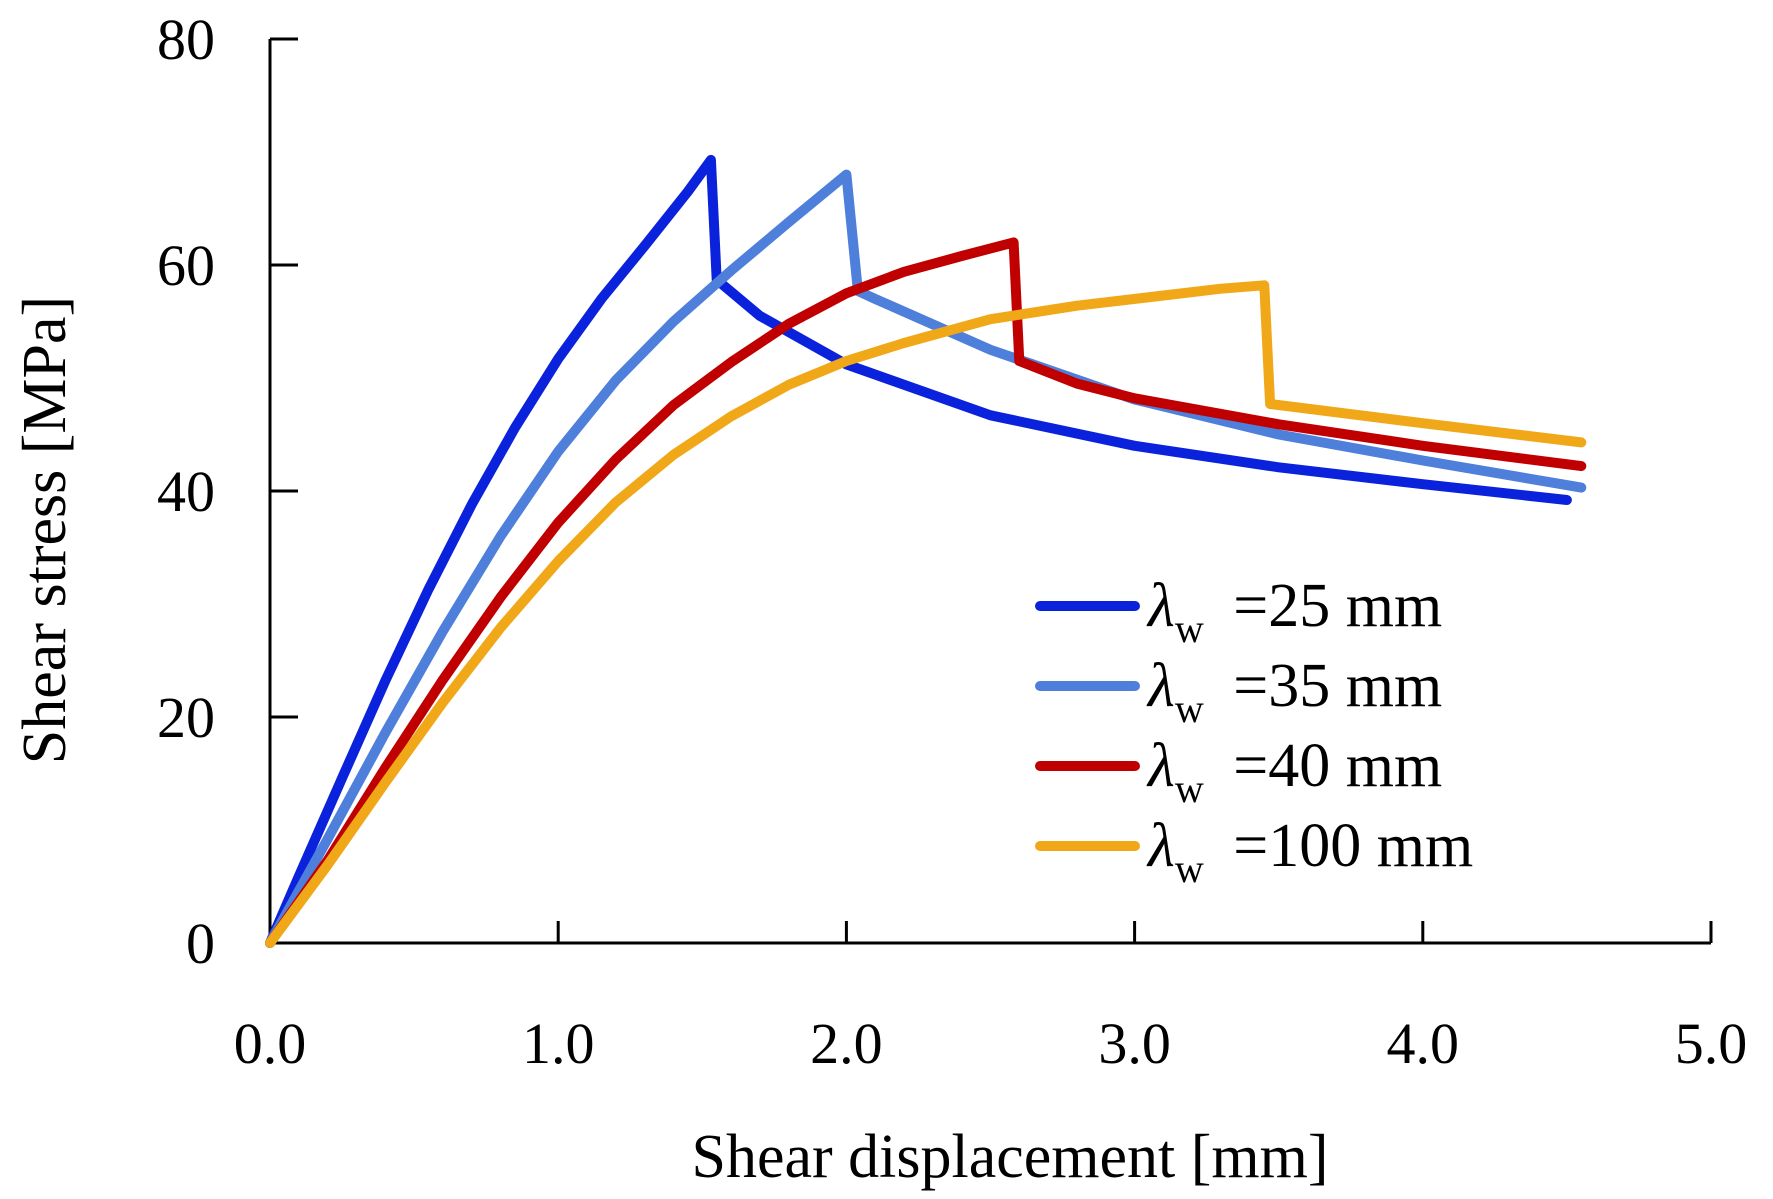 The image size is (1773, 1199). Describe the element at coordinates (1711, 1043) in the screenshot. I see `x-tick-label: 5.0` at that location.